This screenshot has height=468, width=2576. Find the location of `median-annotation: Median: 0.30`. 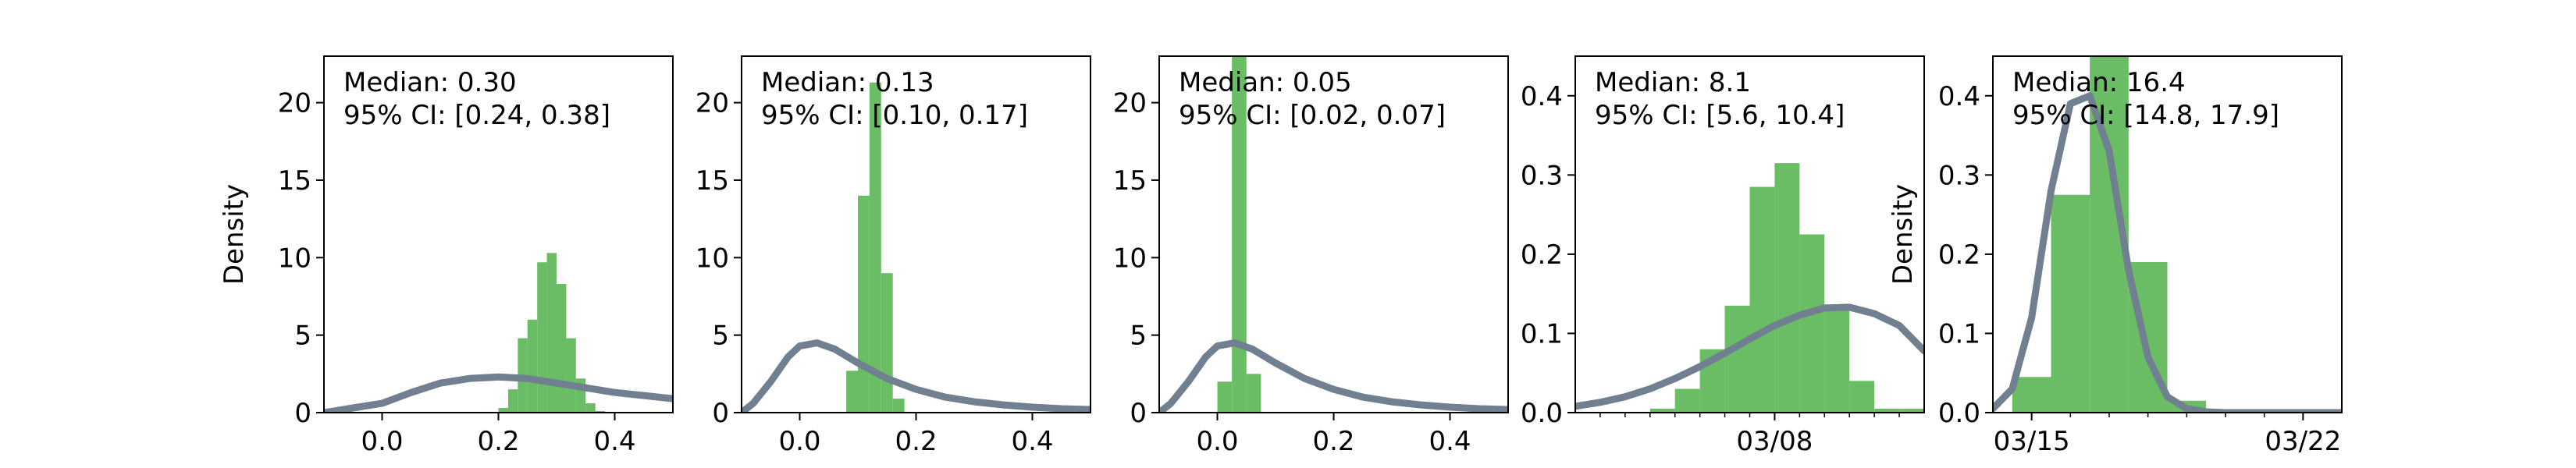

median-annotation: Median: 0.30 is located at coordinates (430, 82).